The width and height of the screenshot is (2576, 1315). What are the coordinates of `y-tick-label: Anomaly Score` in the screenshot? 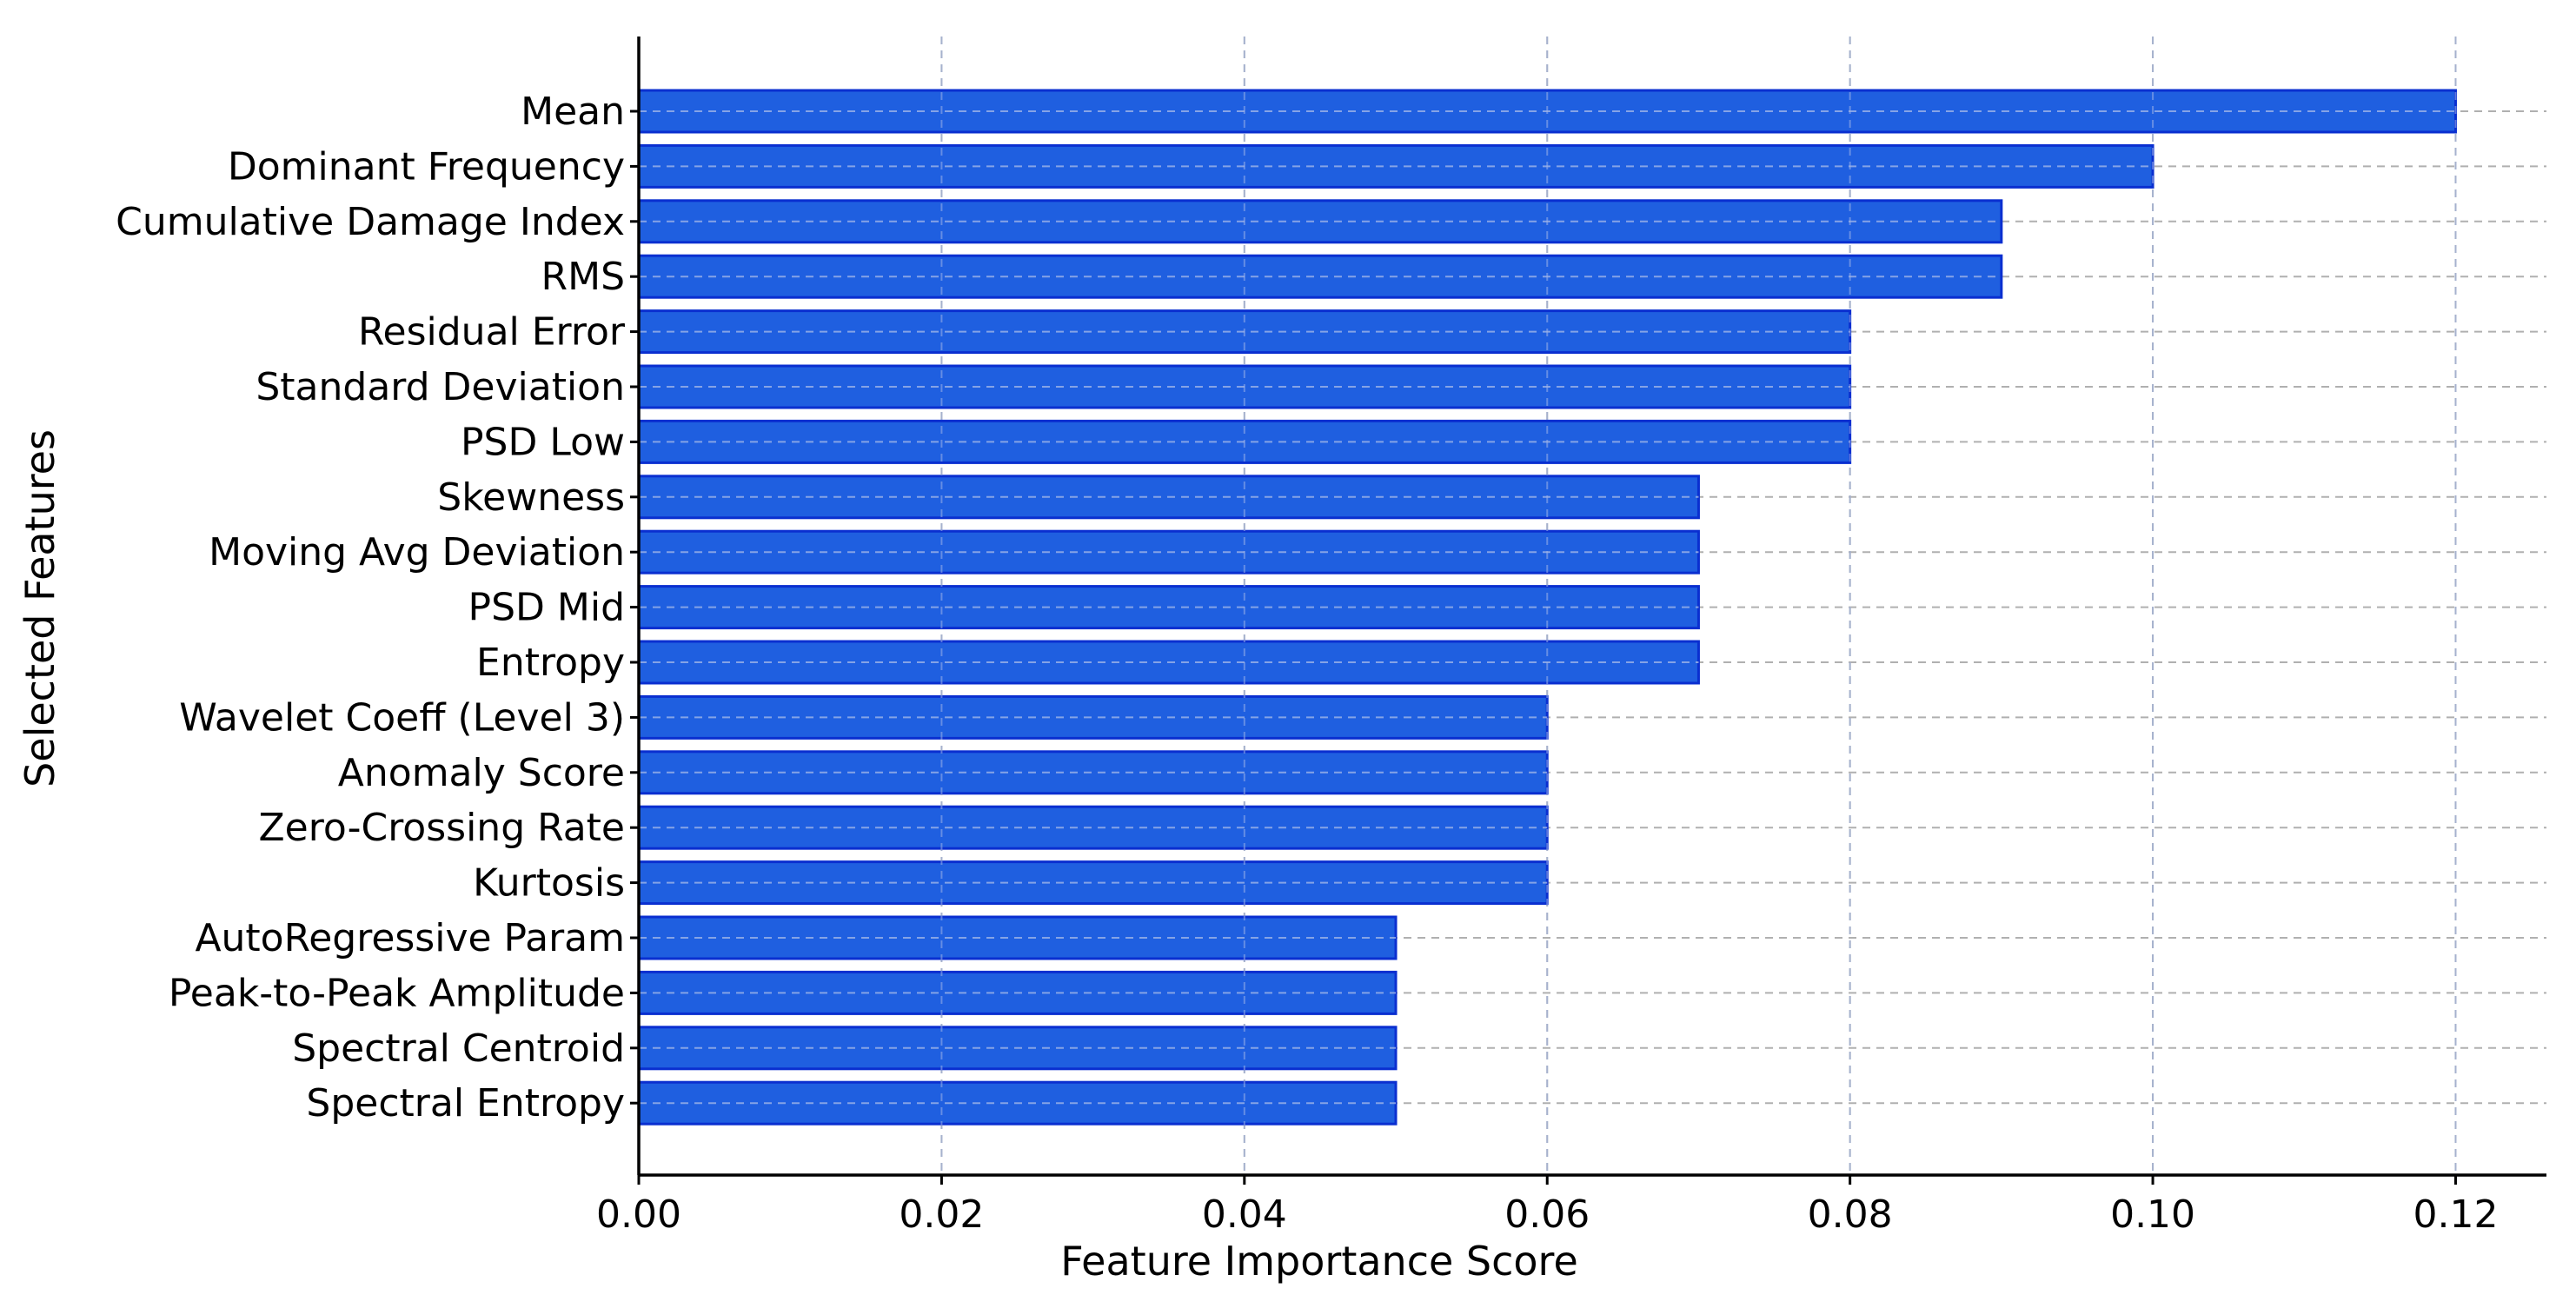 It's located at (481, 773).